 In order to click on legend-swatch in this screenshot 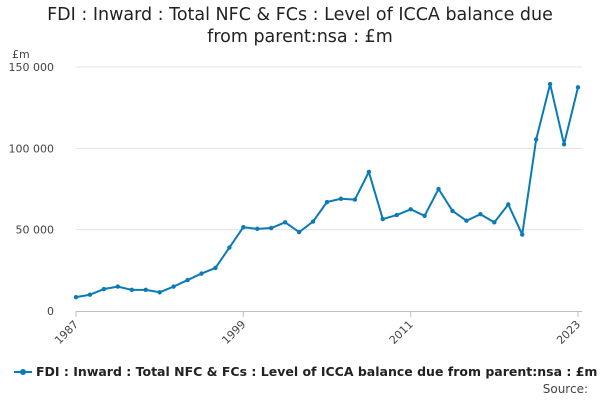, I will do `click(23, 372)`.